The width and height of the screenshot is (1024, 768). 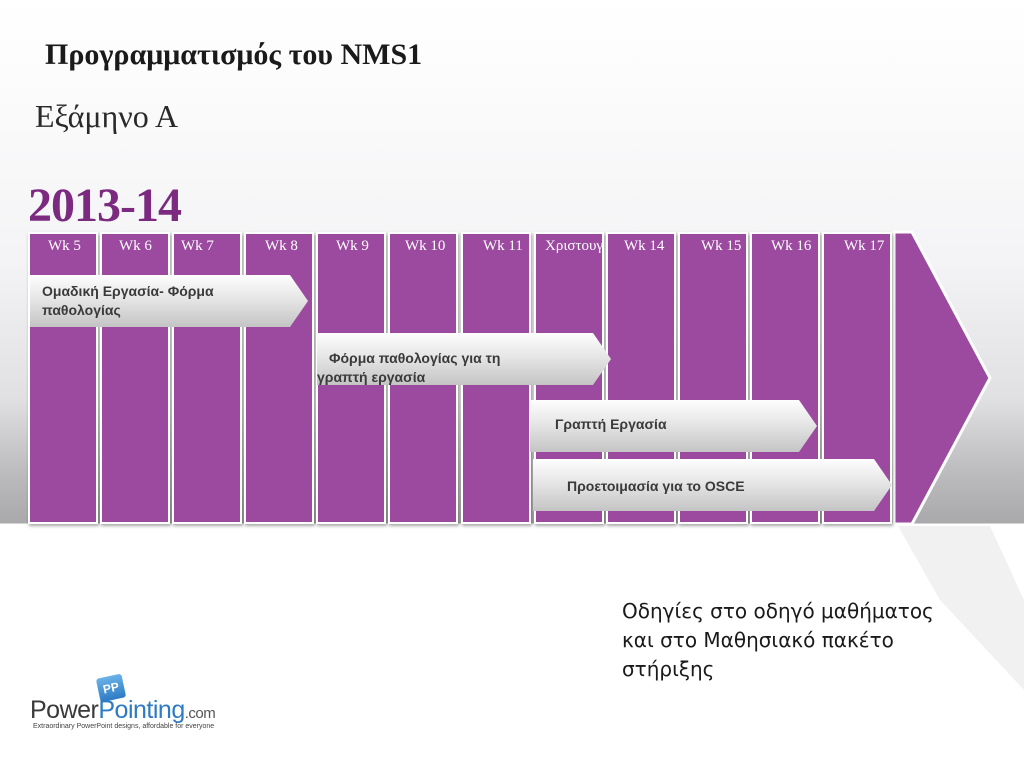 I want to click on activity-bar-pathology-form: Φόρμα παθολογίας για τη γραπτή εργασία, so click(x=464, y=359).